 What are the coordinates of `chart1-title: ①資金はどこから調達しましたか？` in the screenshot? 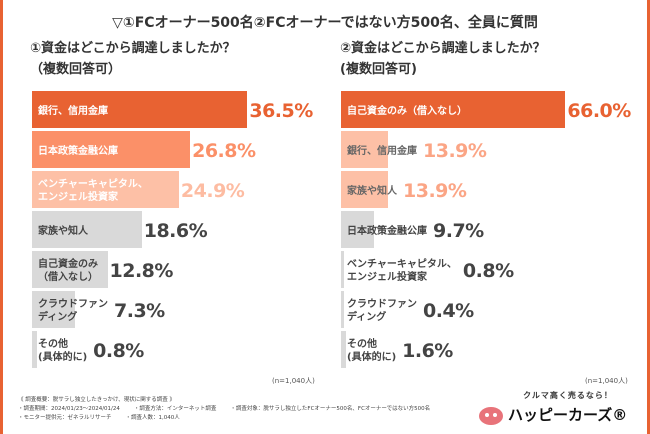 It's located at (133, 48).